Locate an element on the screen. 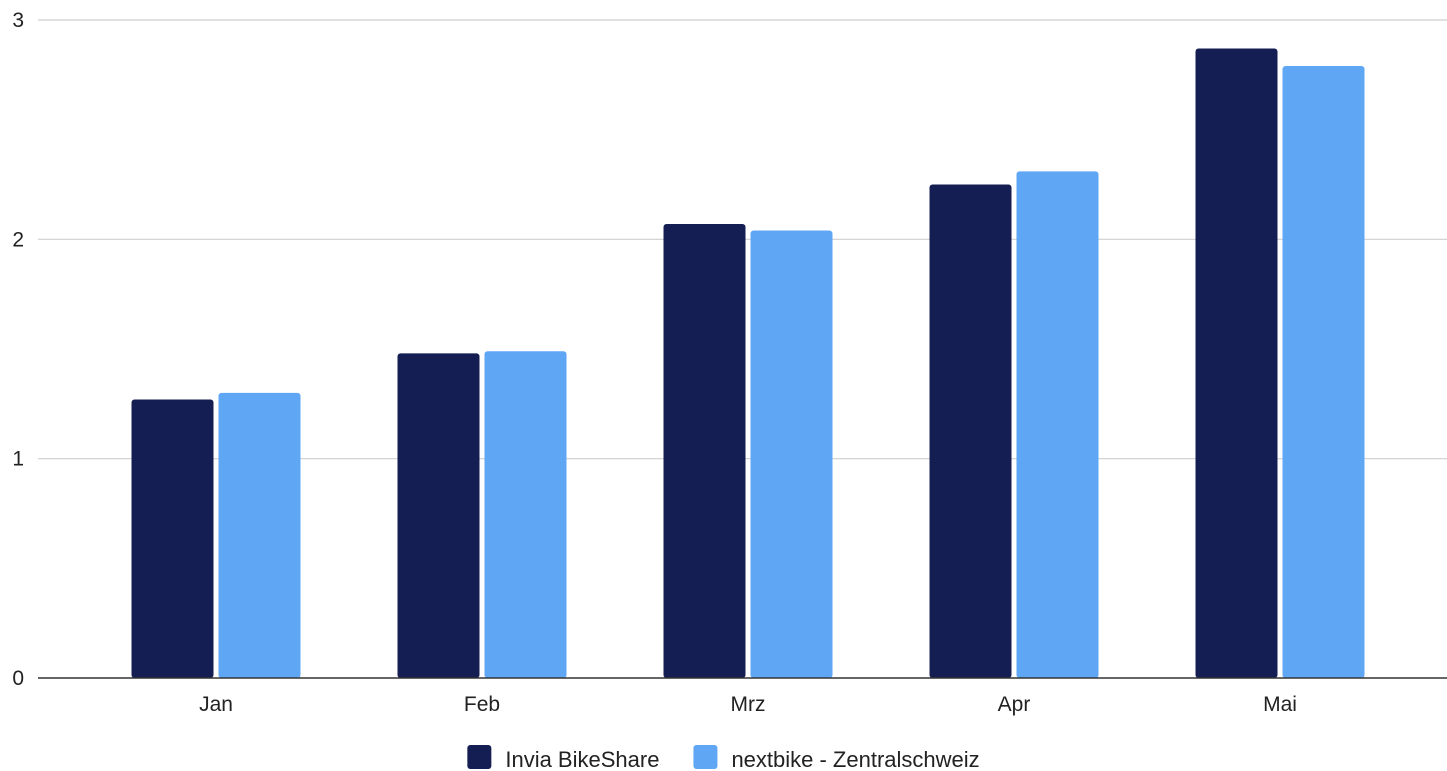 The height and width of the screenshot is (771, 1447). x-tick-label-mai: Mai is located at coordinates (1280, 704).